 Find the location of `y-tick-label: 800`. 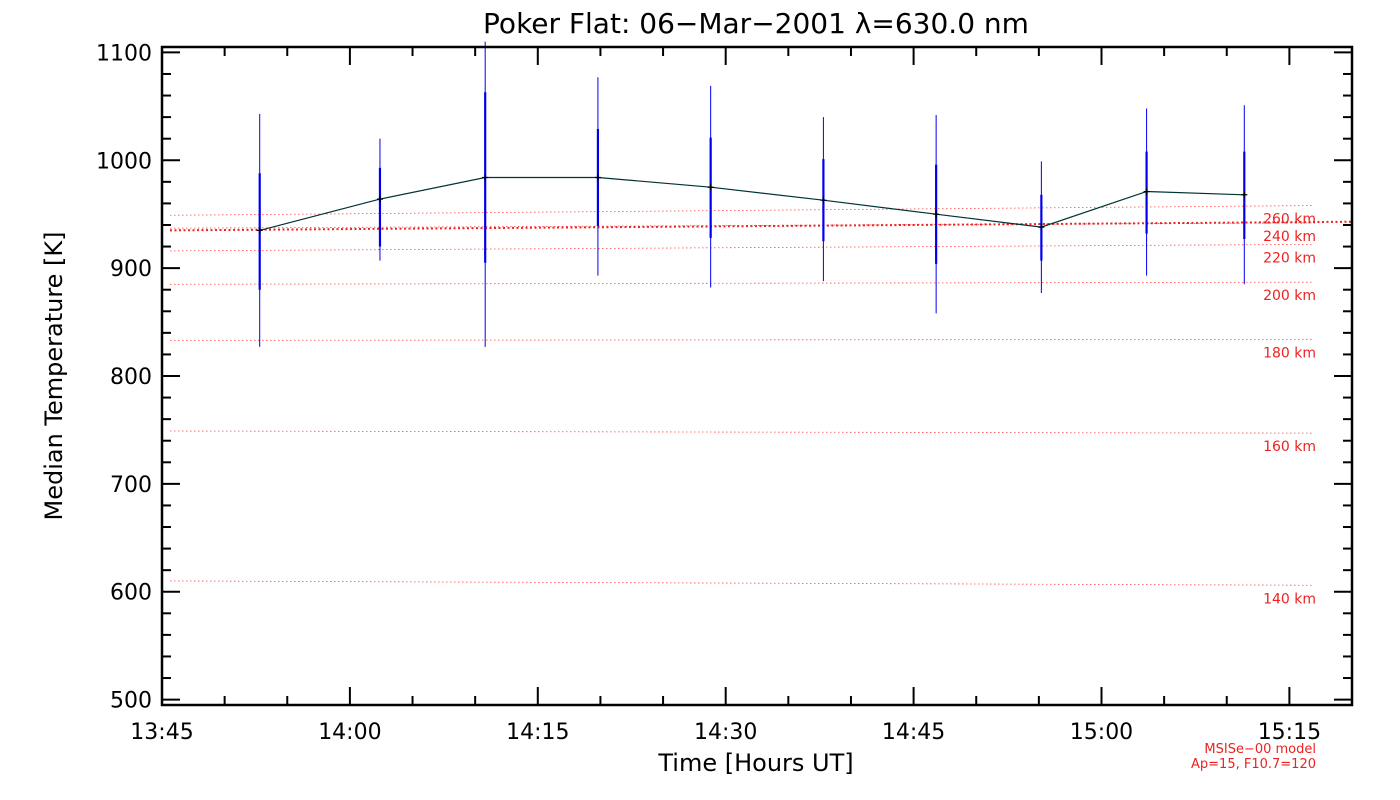

y-tick-label: 800 is located at coordinates (131, 377).